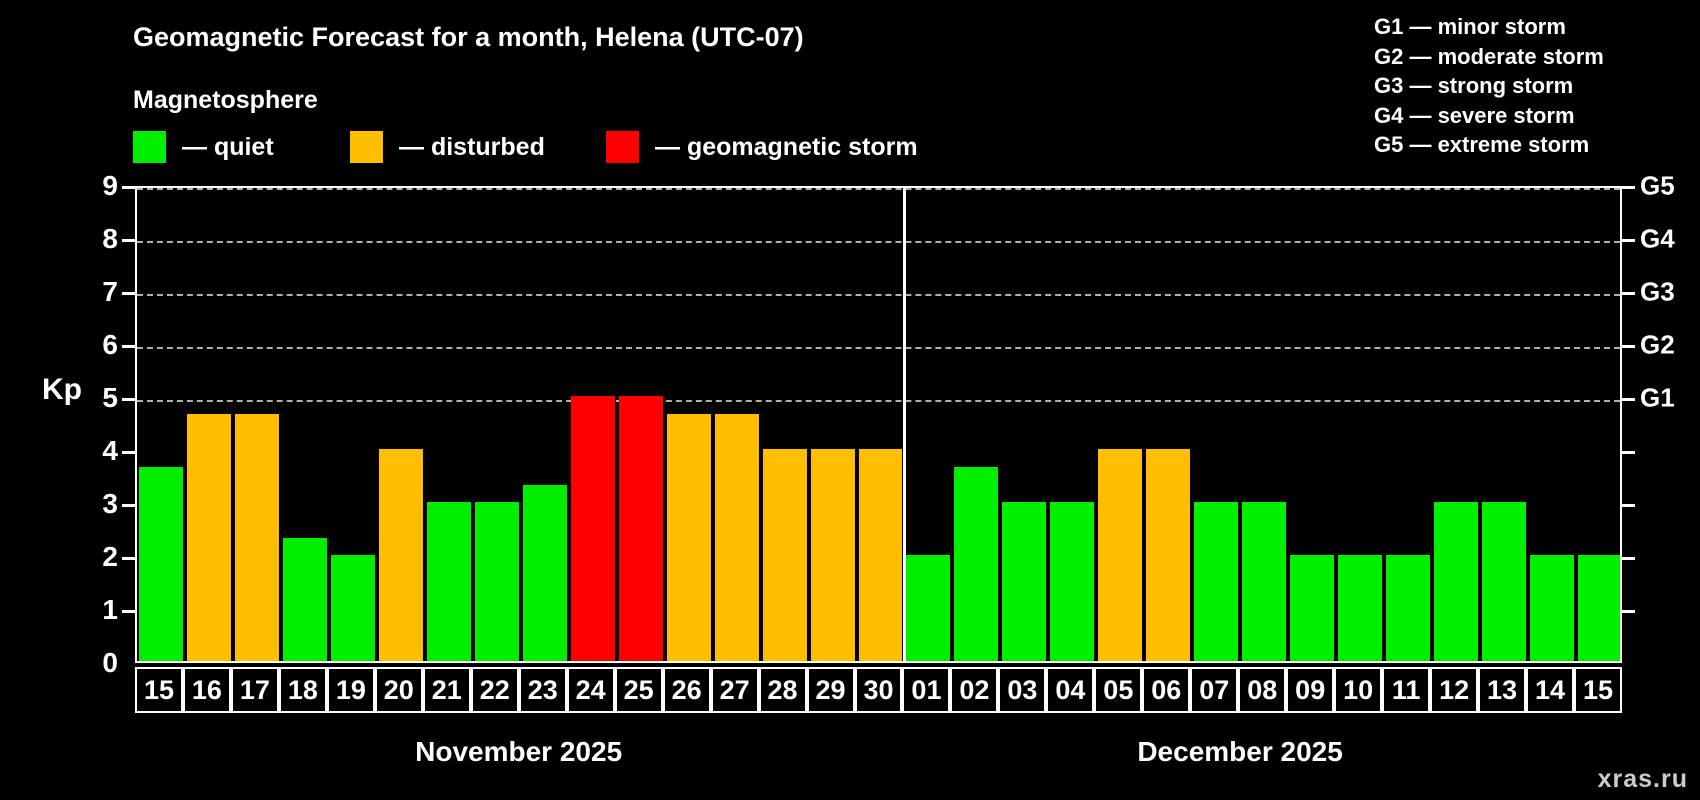  Describe the element at coordinates (928, 608) in the screenshot. I see `bar-01-quiet` at that location.